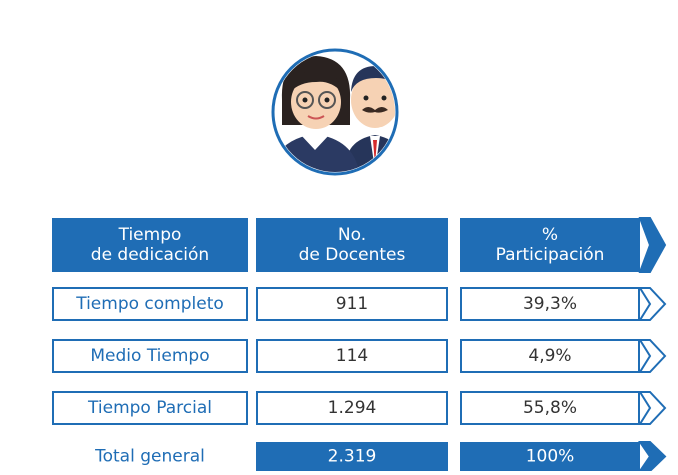 This screenshot has height=475, width=678. Describe the element at coordinates (352, 235) in the screenshot. I see `header-text: No.` at that location.